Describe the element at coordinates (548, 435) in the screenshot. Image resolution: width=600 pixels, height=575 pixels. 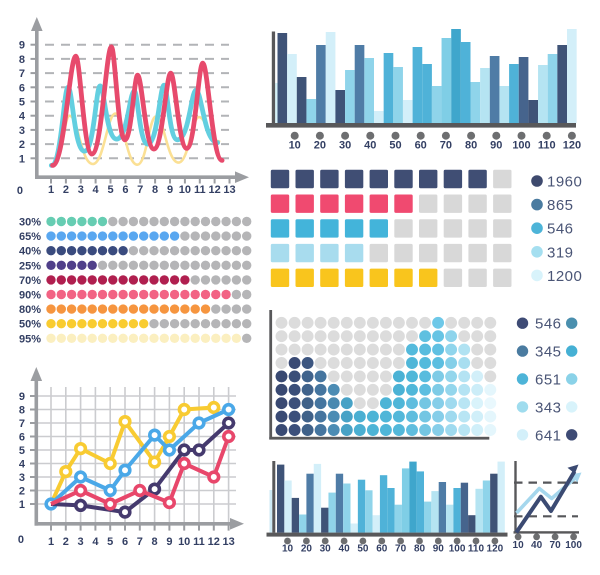
I see `svg-text: 641` at that location.